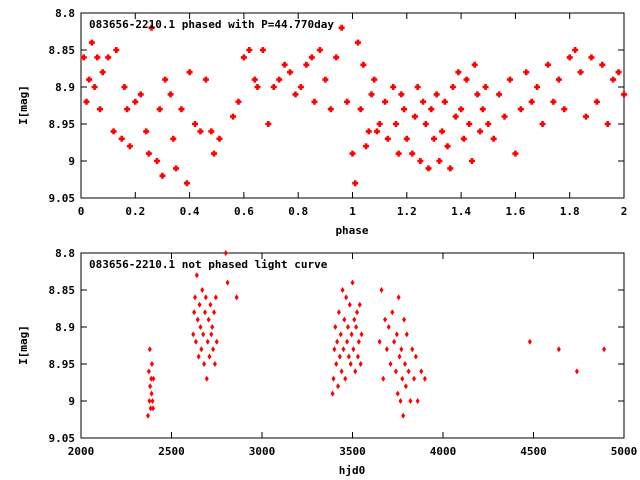 The height and width of the screenshot is (480, 640). Describe the element at coordinates (171, 451) in the screenshot. I see `x-tick-label: 2500` at that location.